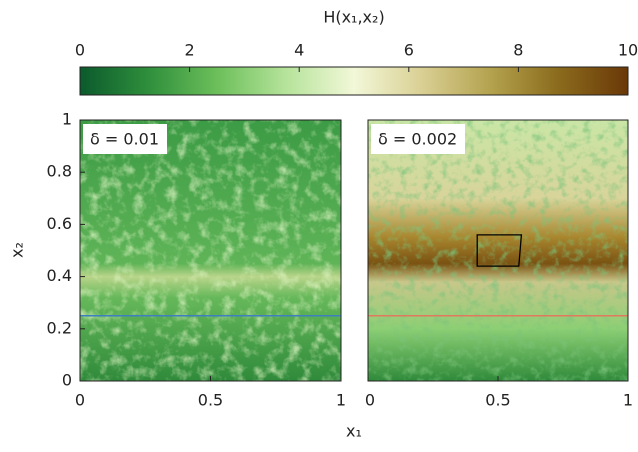  What do you see at coordinates (409, 50) in the screenshot?
I see `colorbar-tick-label: 6` at bounding box center [409, 50].